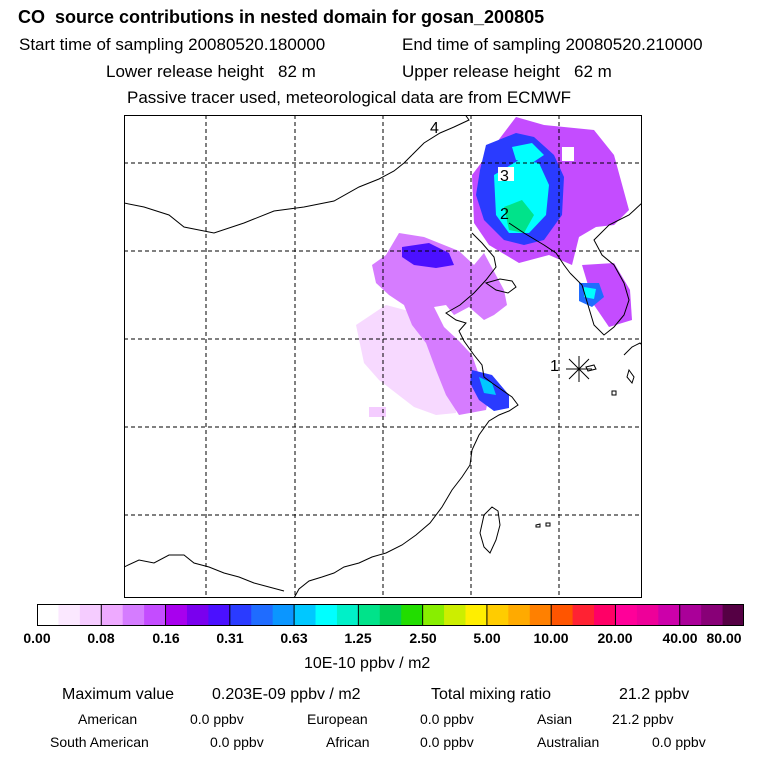 The image size is (768, 768). I want to click on coastline-east-china, so click(406, 490).